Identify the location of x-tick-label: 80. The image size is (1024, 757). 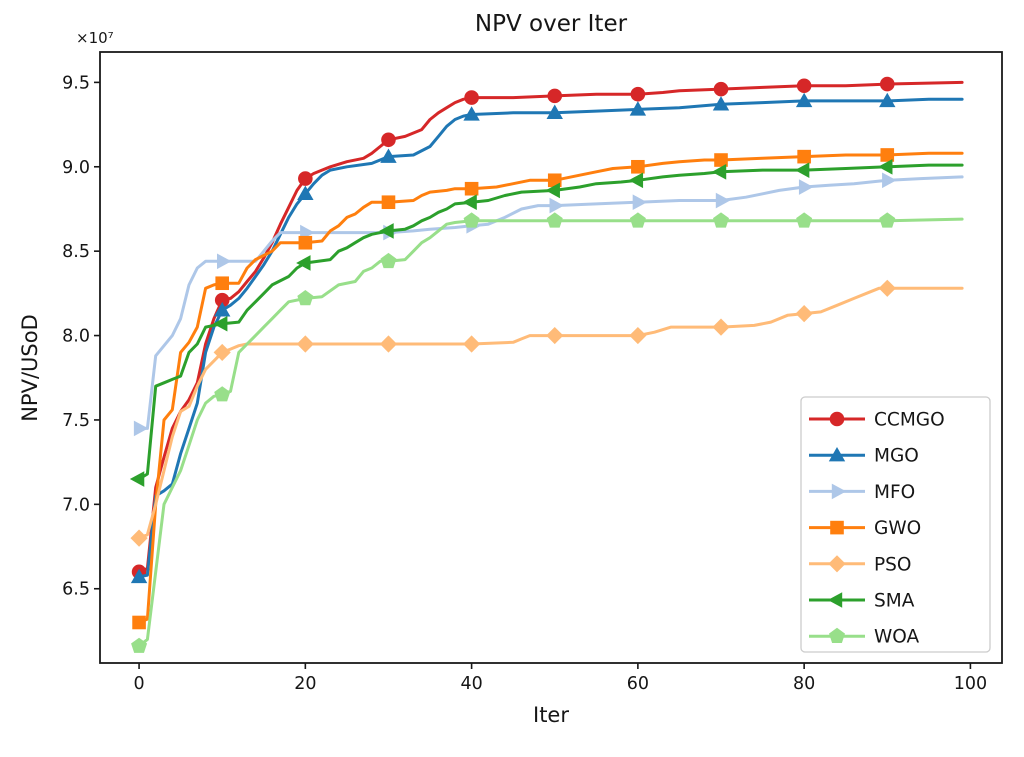
(804, 684).